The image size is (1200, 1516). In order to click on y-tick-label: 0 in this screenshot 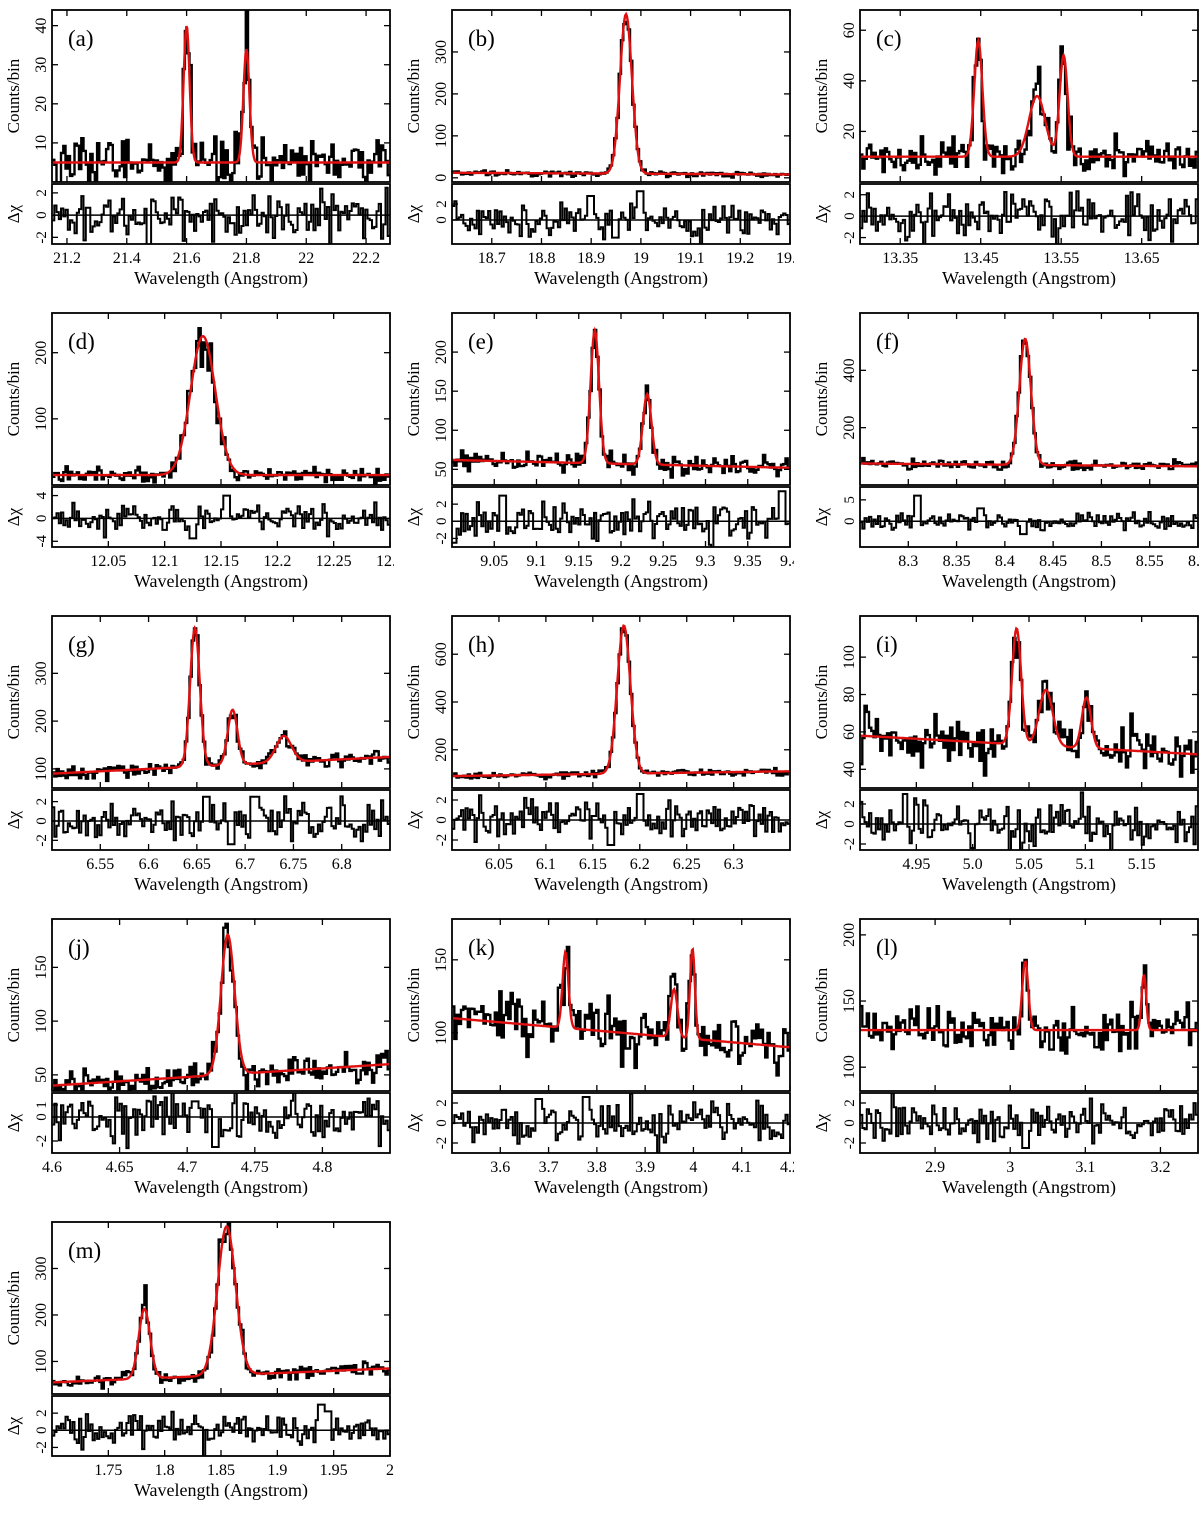, I will do `click(441, 178)`.